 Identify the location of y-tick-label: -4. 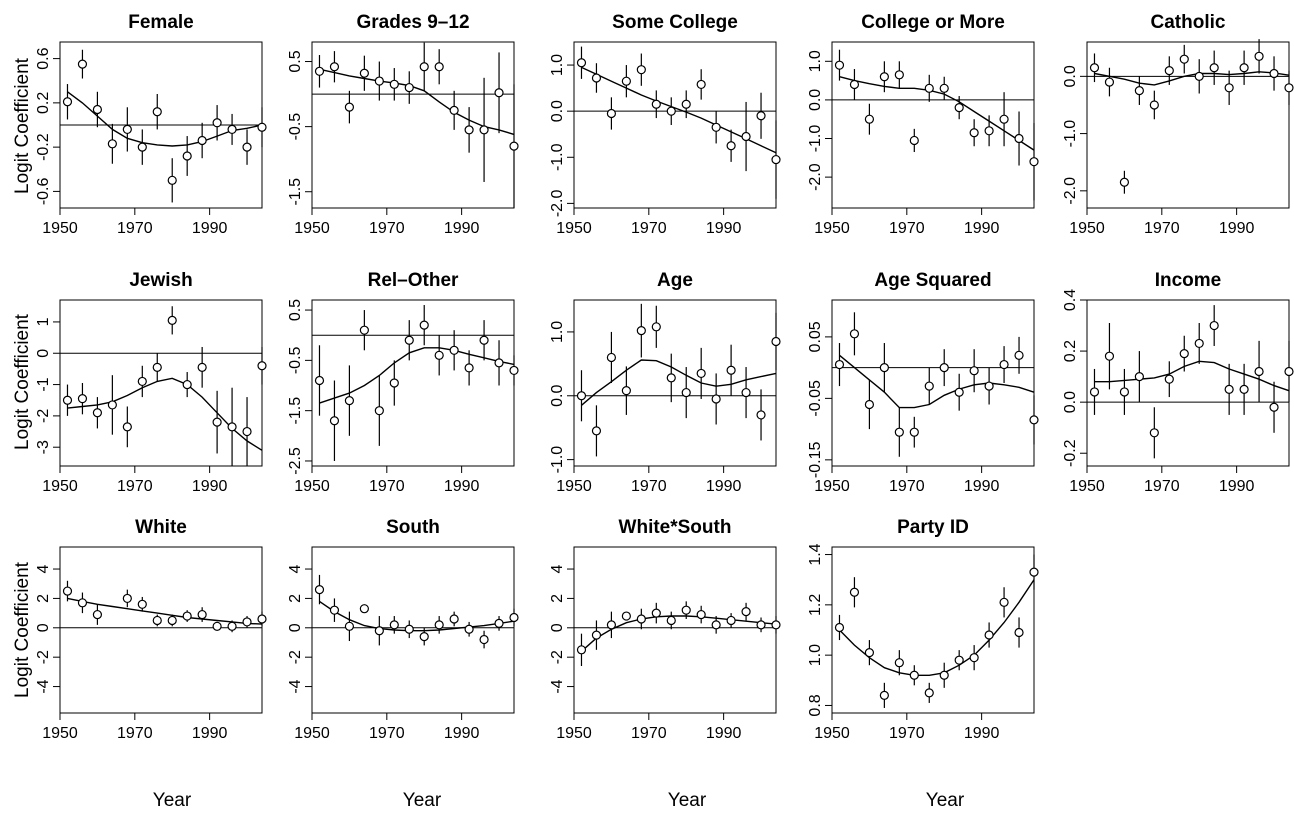
(43, 686).